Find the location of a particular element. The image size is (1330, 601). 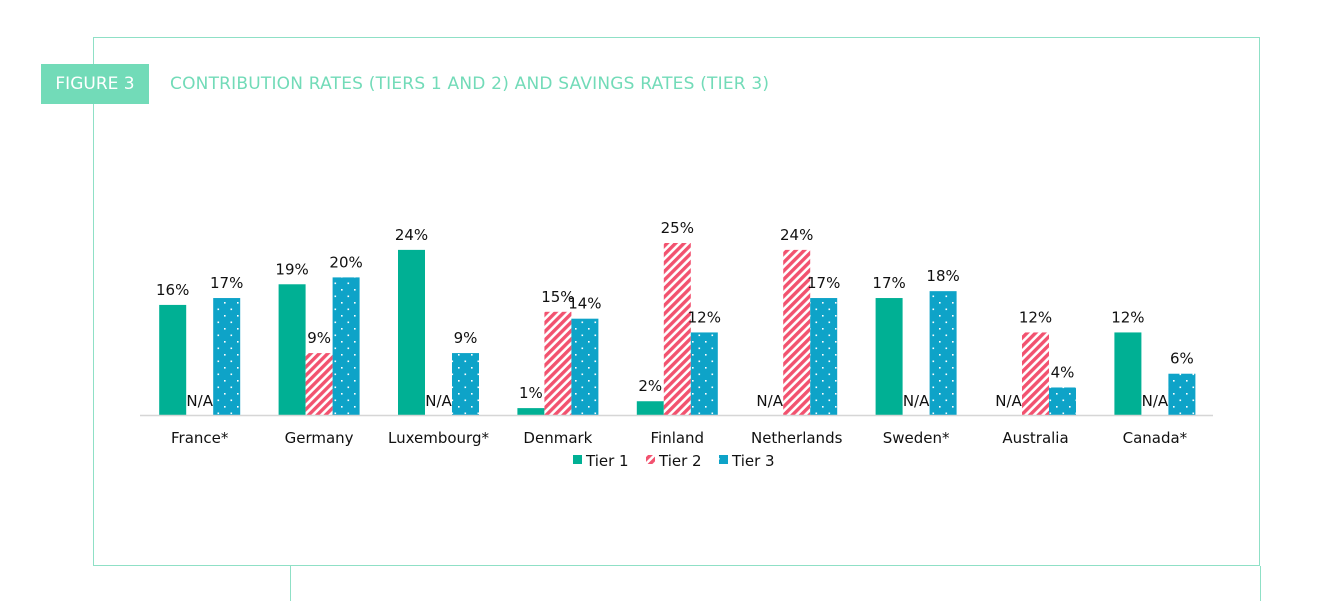

category-label: Finland is located at coordinates (677, 438).